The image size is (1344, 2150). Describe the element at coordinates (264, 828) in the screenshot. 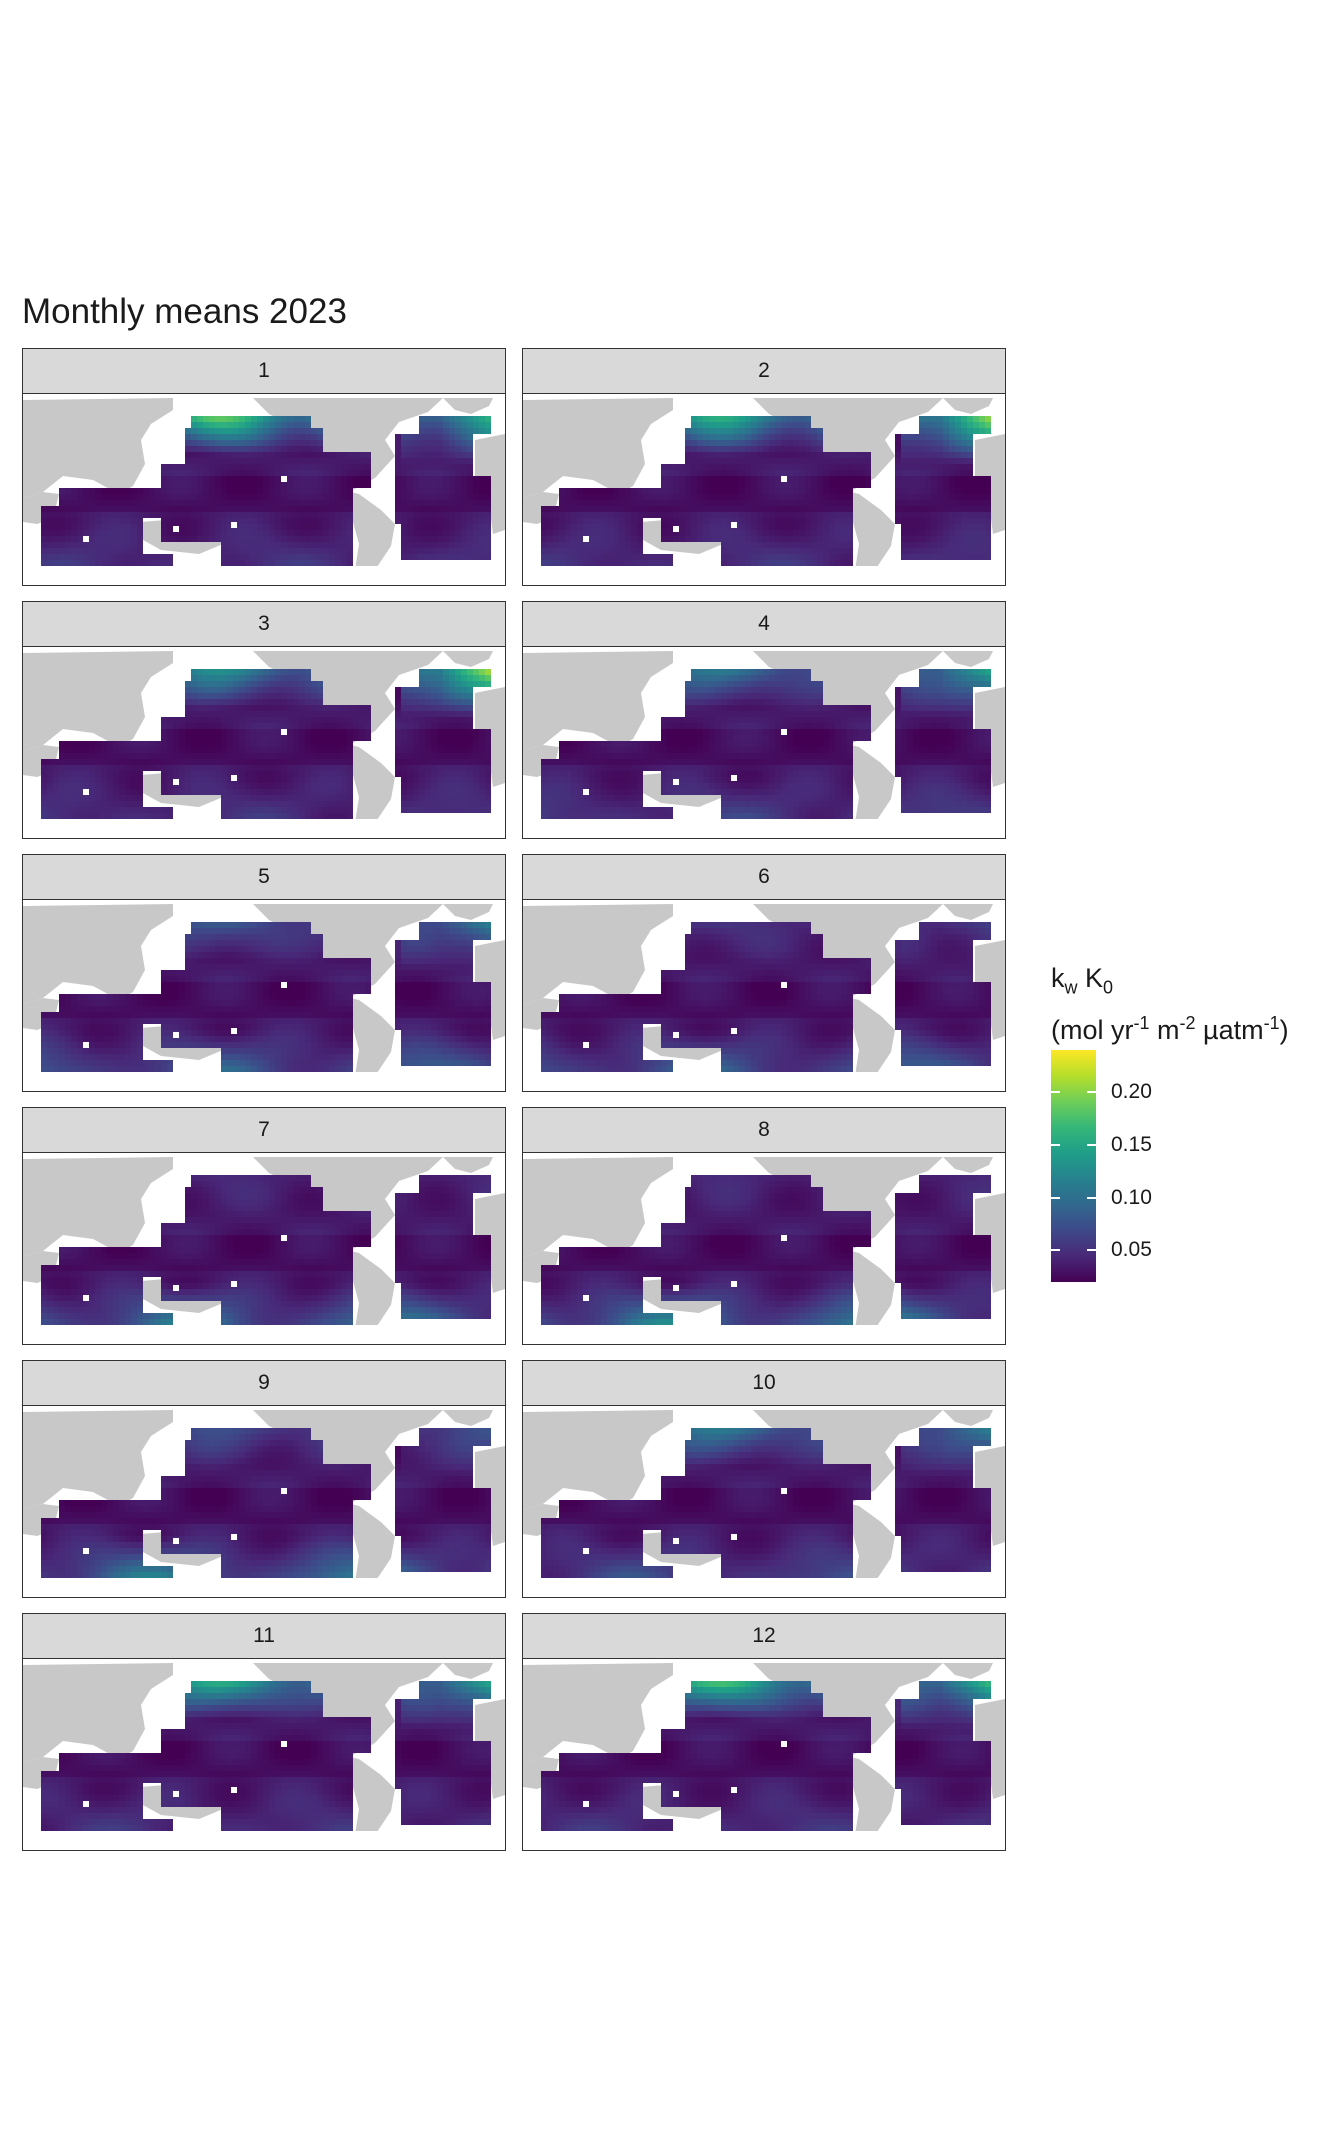

I see `no-data-band` at that location.